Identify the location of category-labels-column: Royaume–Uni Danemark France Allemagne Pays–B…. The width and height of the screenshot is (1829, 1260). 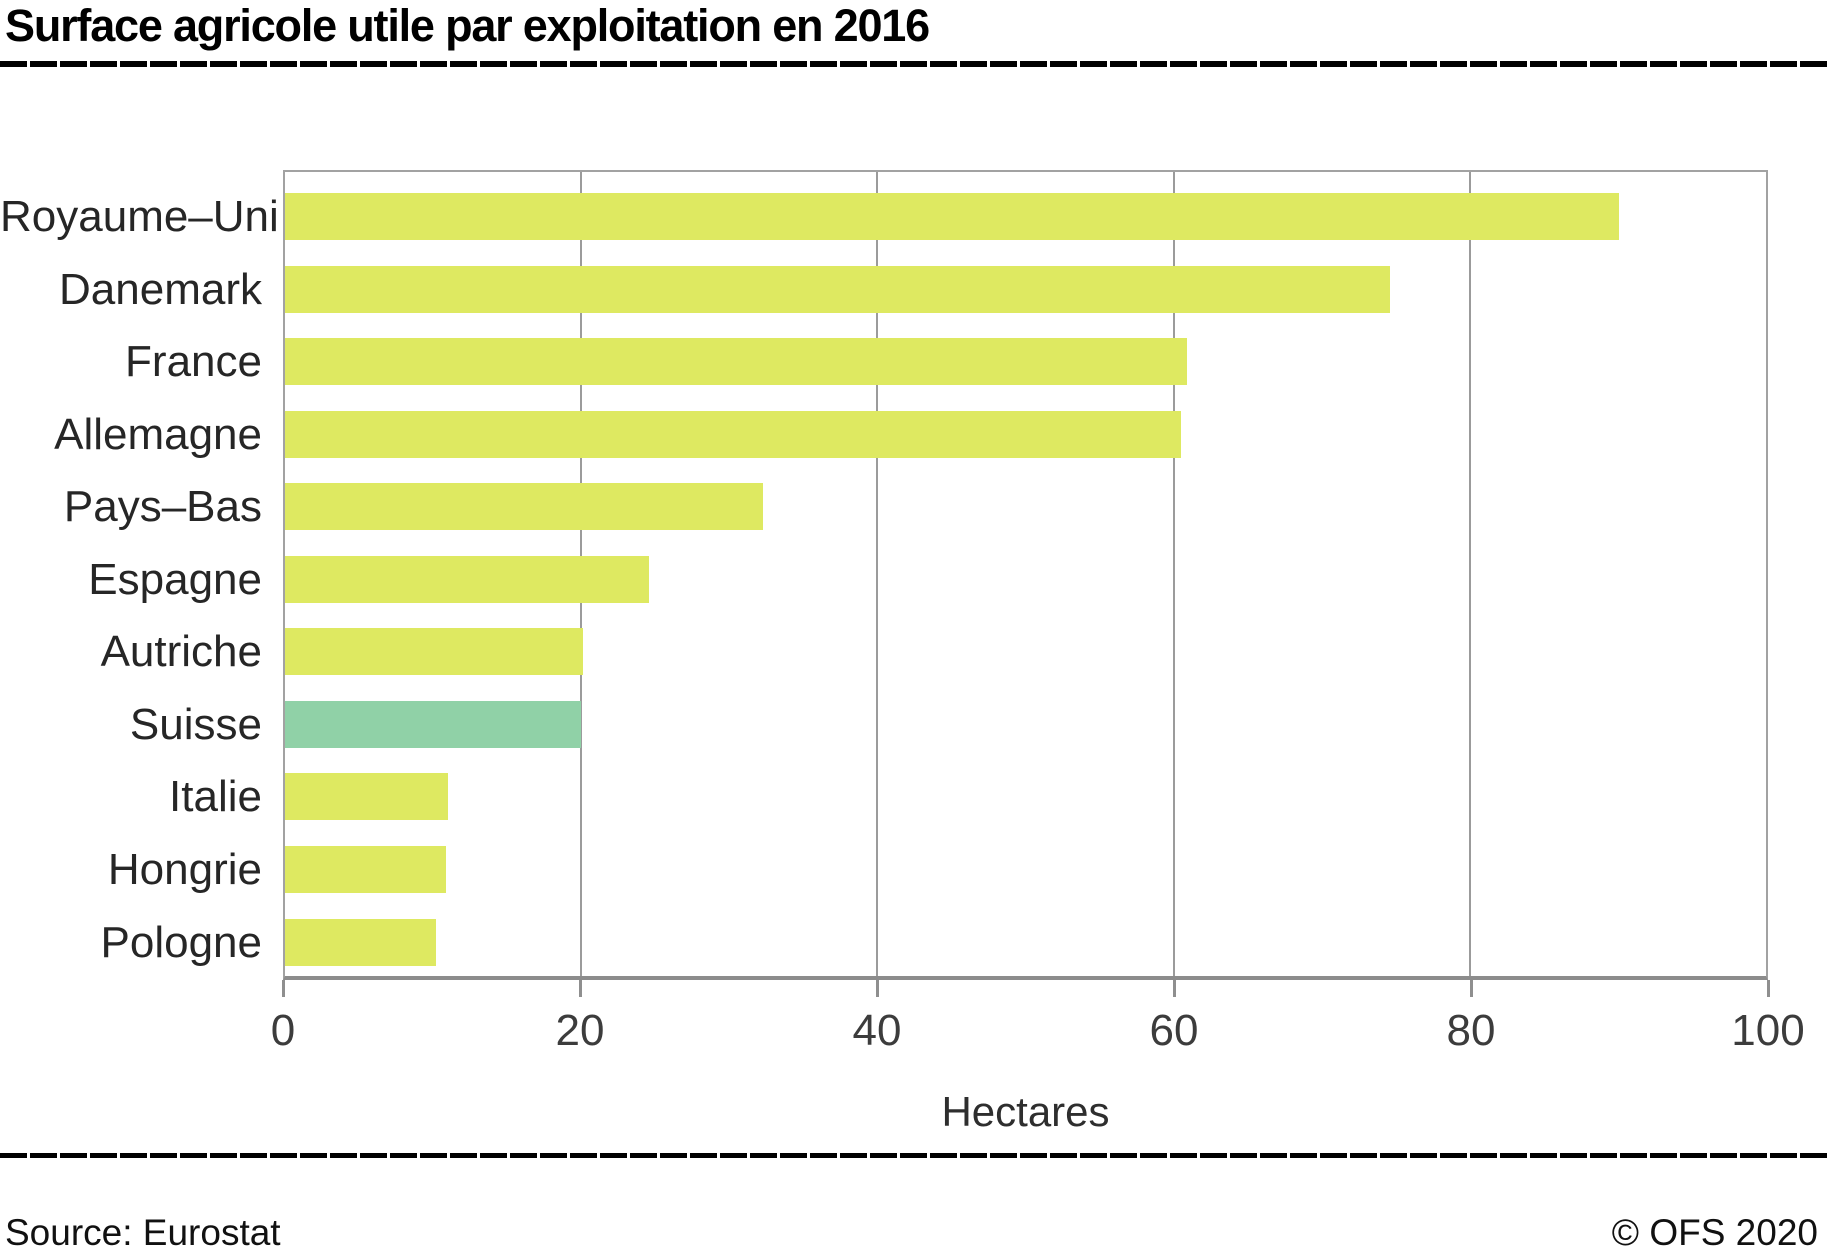
(139, 575).